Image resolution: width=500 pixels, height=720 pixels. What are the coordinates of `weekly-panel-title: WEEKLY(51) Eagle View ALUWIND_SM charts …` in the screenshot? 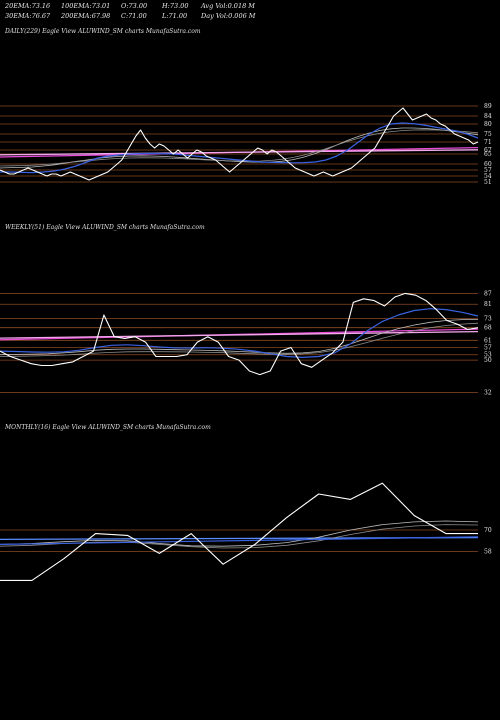 It's located at (105, 227).